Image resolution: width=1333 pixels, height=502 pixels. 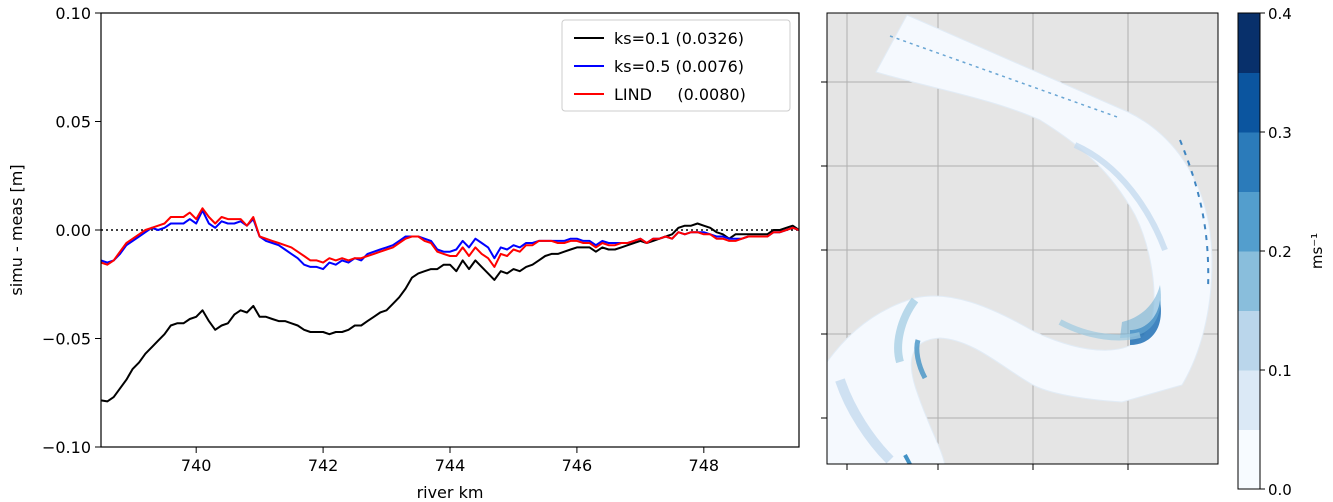 What do you see at coordinates (196, 465) in the screenshot?
I see `x-tick-label: 740` at bounding box center [196, 465].